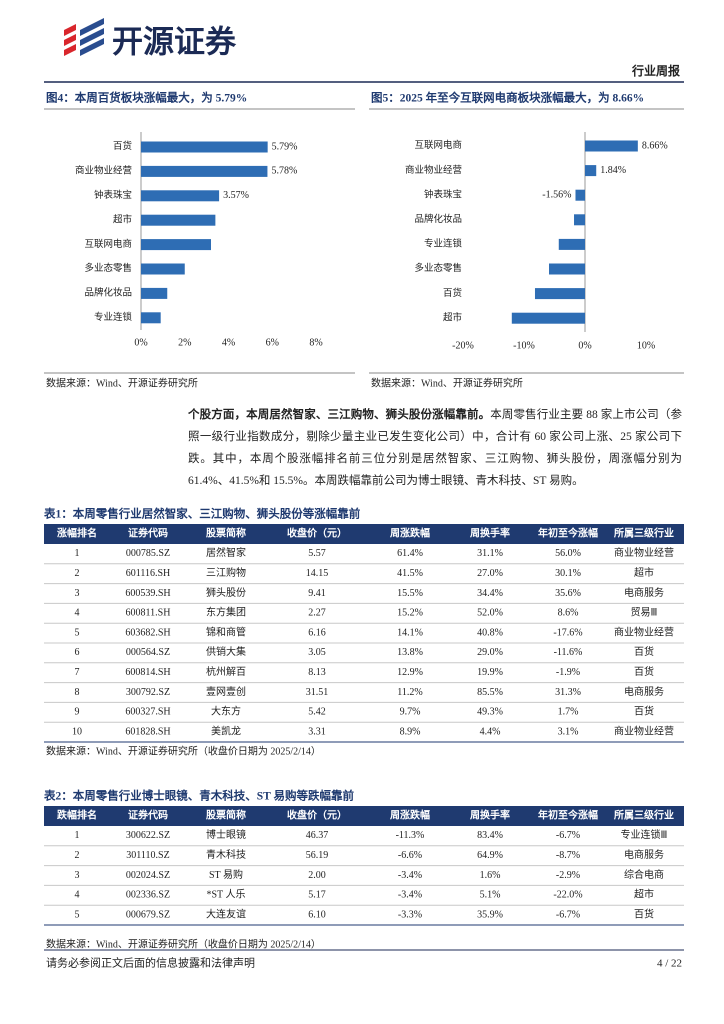 This screenshot has height=1024, width=724. Describe the element at coordinates (410, 672) in the screenshot. I see `table-cell: 12.9%` at that location.